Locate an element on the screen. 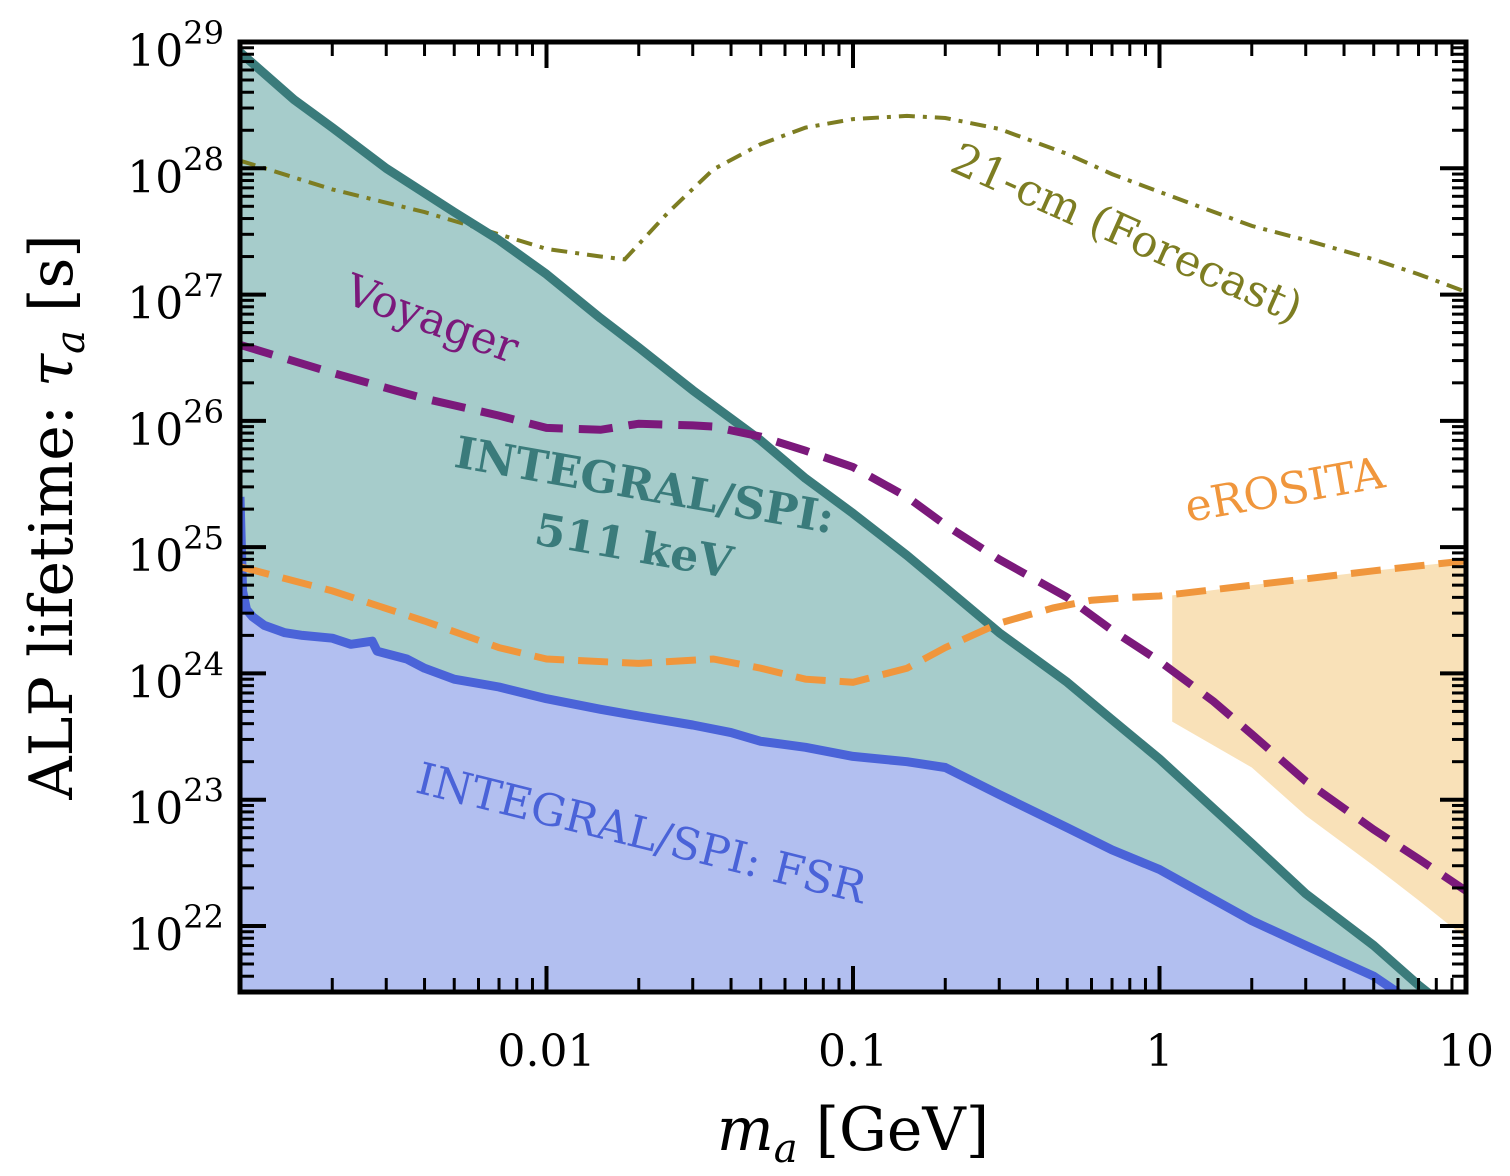  y-tick-label: 1024 is located at coordinates (175, 676).